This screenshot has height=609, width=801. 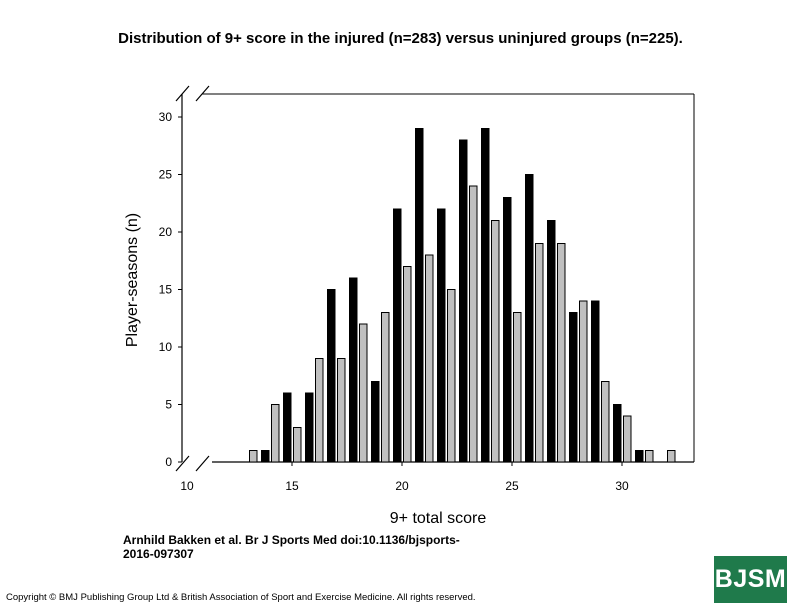 What do you see at coordinates (402, 486) in the screenshot?
I see `x-tick-label: 20` at bounding box center [402, 486].